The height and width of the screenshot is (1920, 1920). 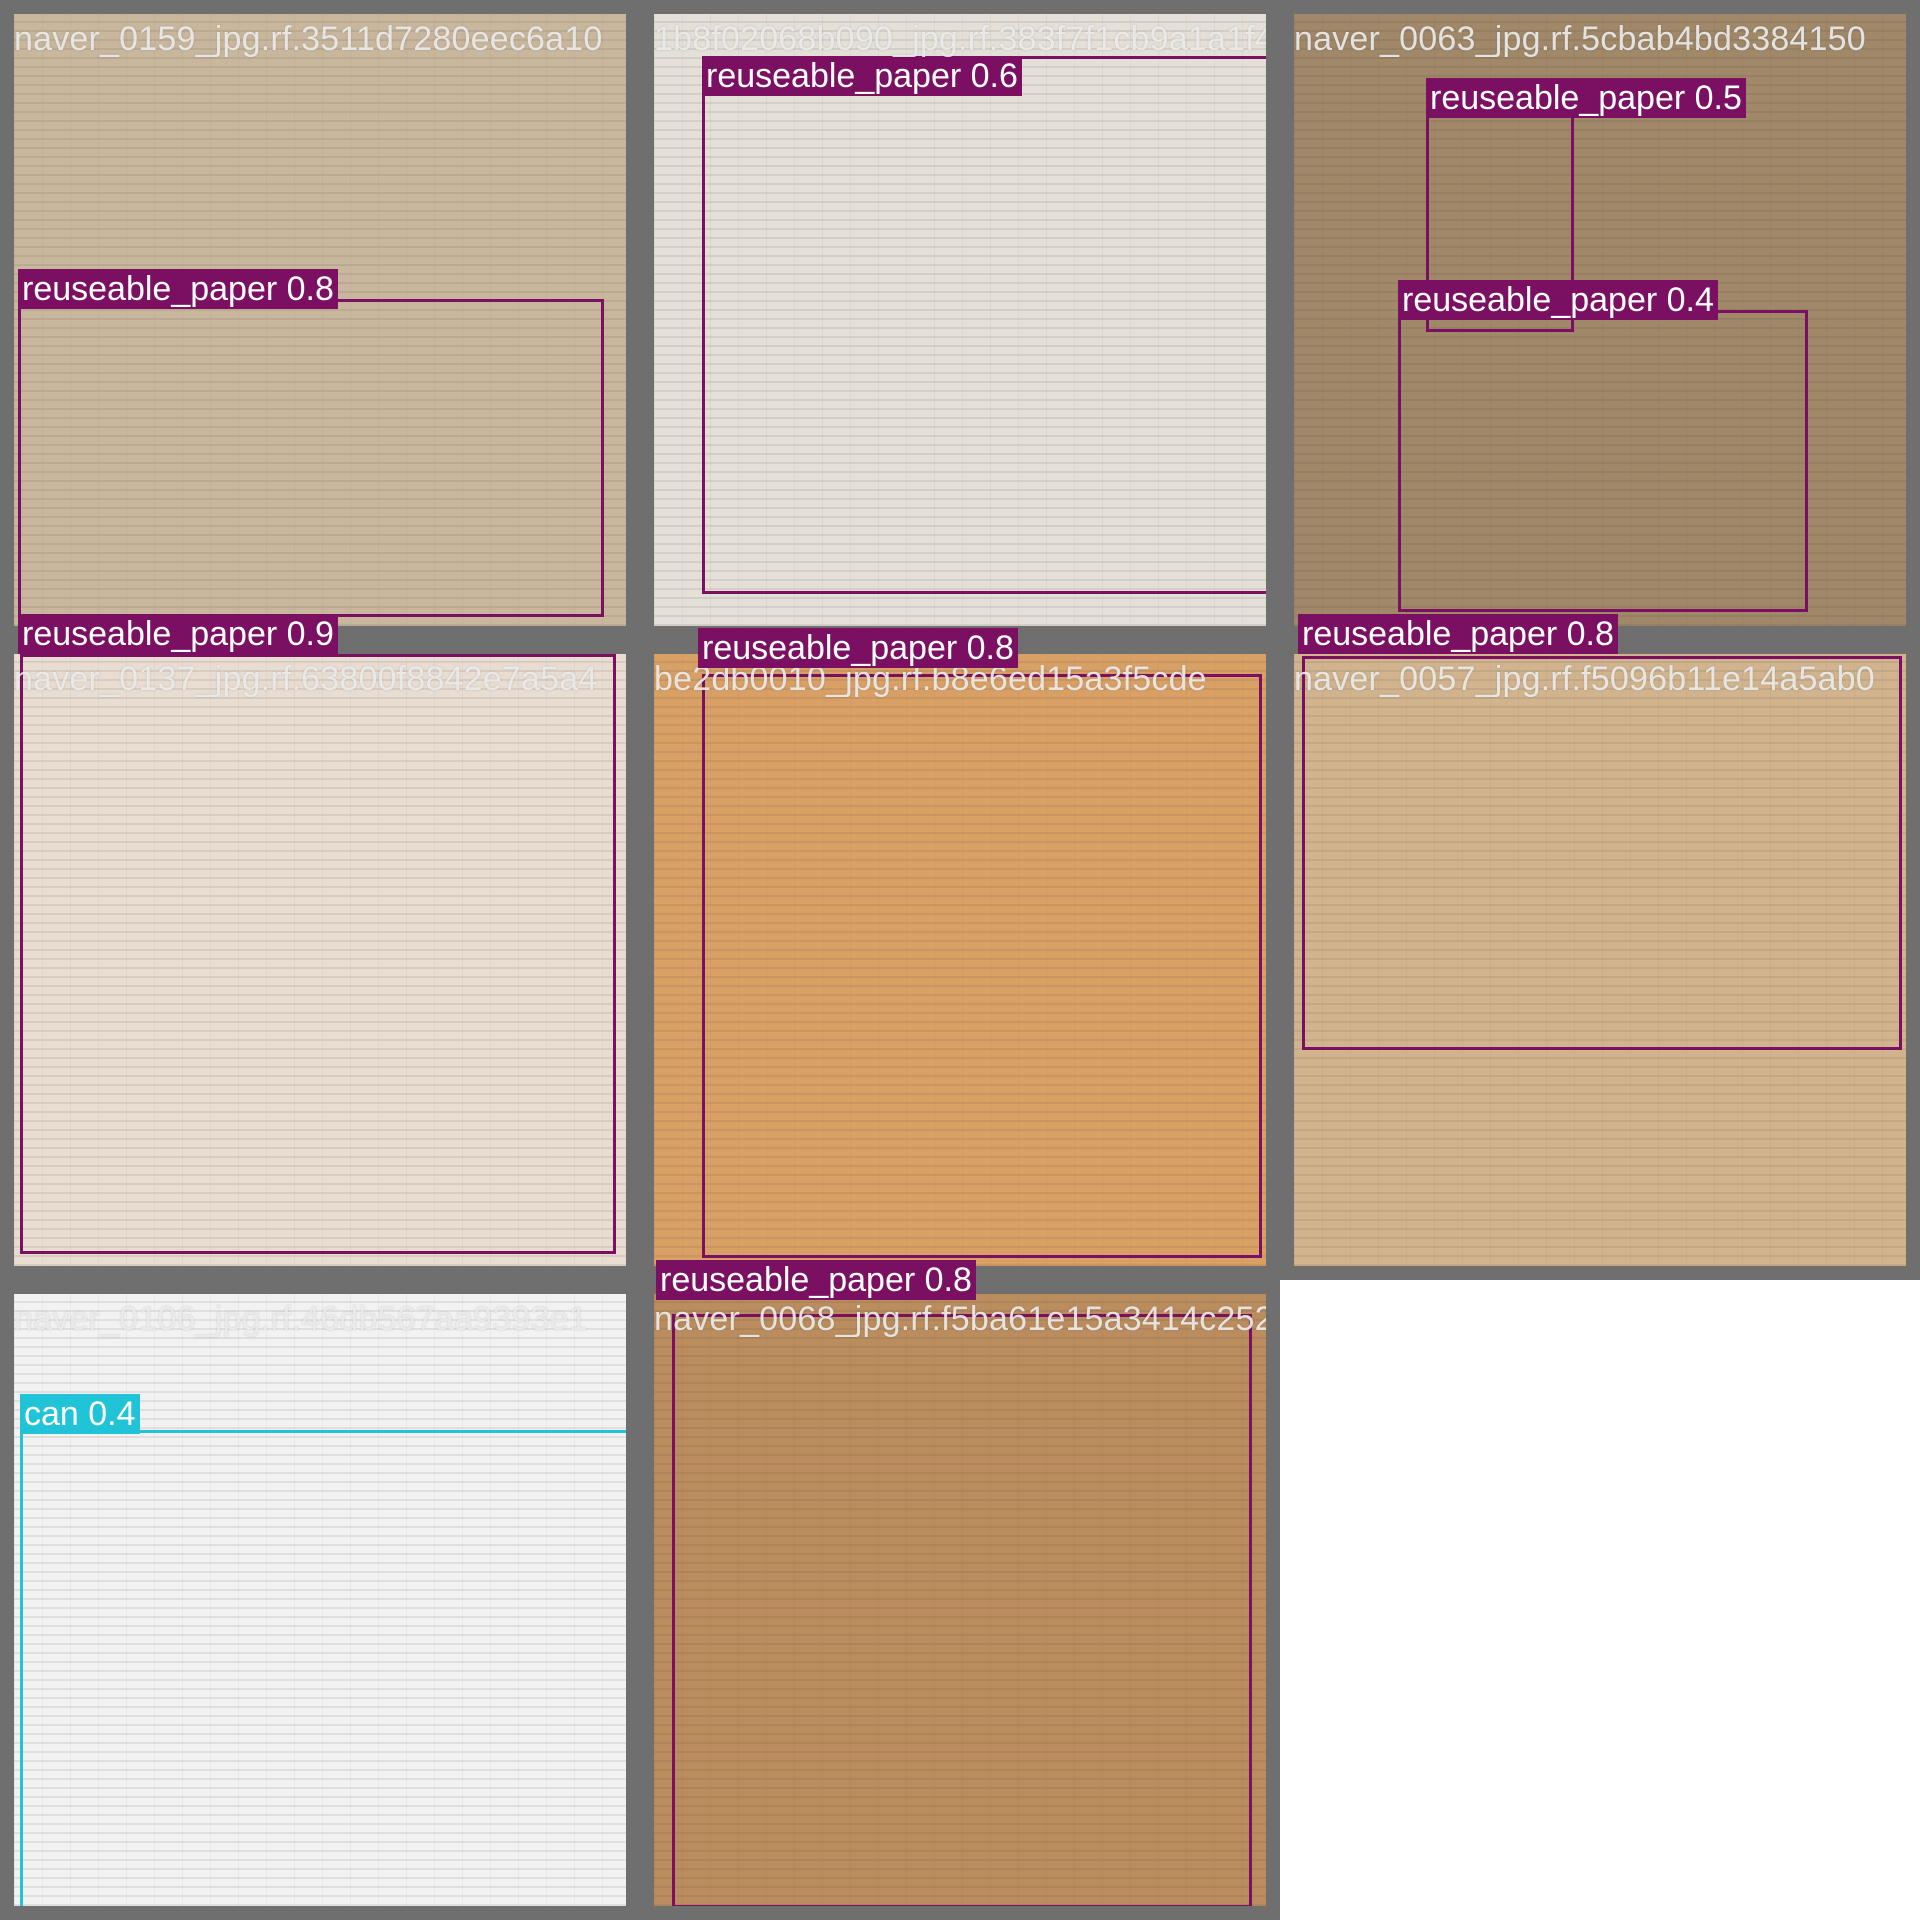 I want to click on detection-label: reuseable_paper 0.5, so click(x=1586, y=98).